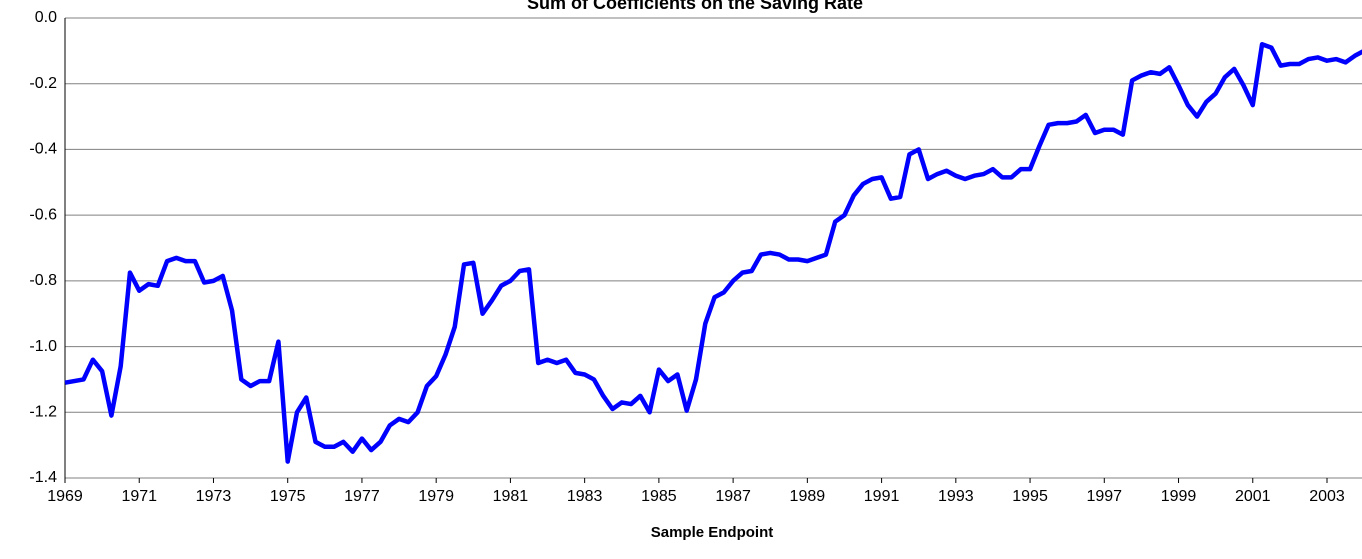 The height and width of the screenshot is (559, 1362). What do you see at coordinates (733, 496) in the screenshot?
I see `x-tick-label: 1987` at bounding box center [733, 496].